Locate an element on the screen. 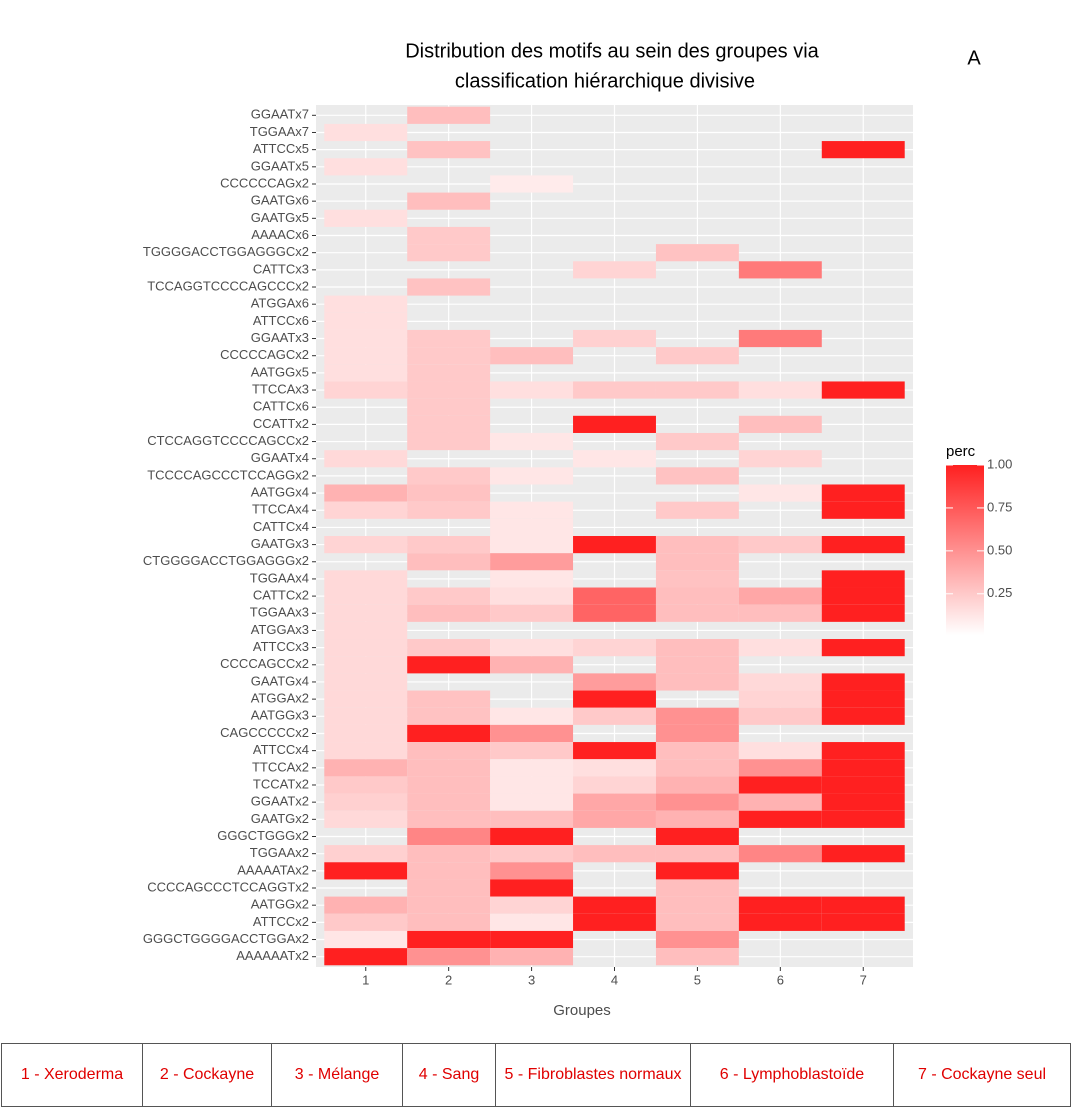 Image resolution: width=1071 pixels, height=1109 pixels. y-tick-label: TCCCCAGCCCTCCAGGx2 is located at coordinates (228, 474).